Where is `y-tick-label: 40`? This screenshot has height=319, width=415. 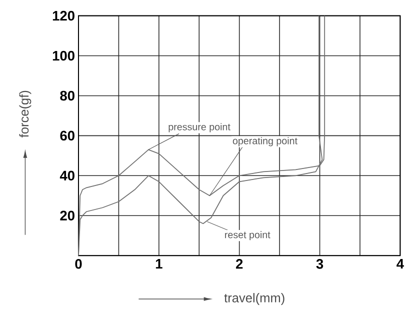 y-tick-label: 40 is located at coordinates (67, 175).